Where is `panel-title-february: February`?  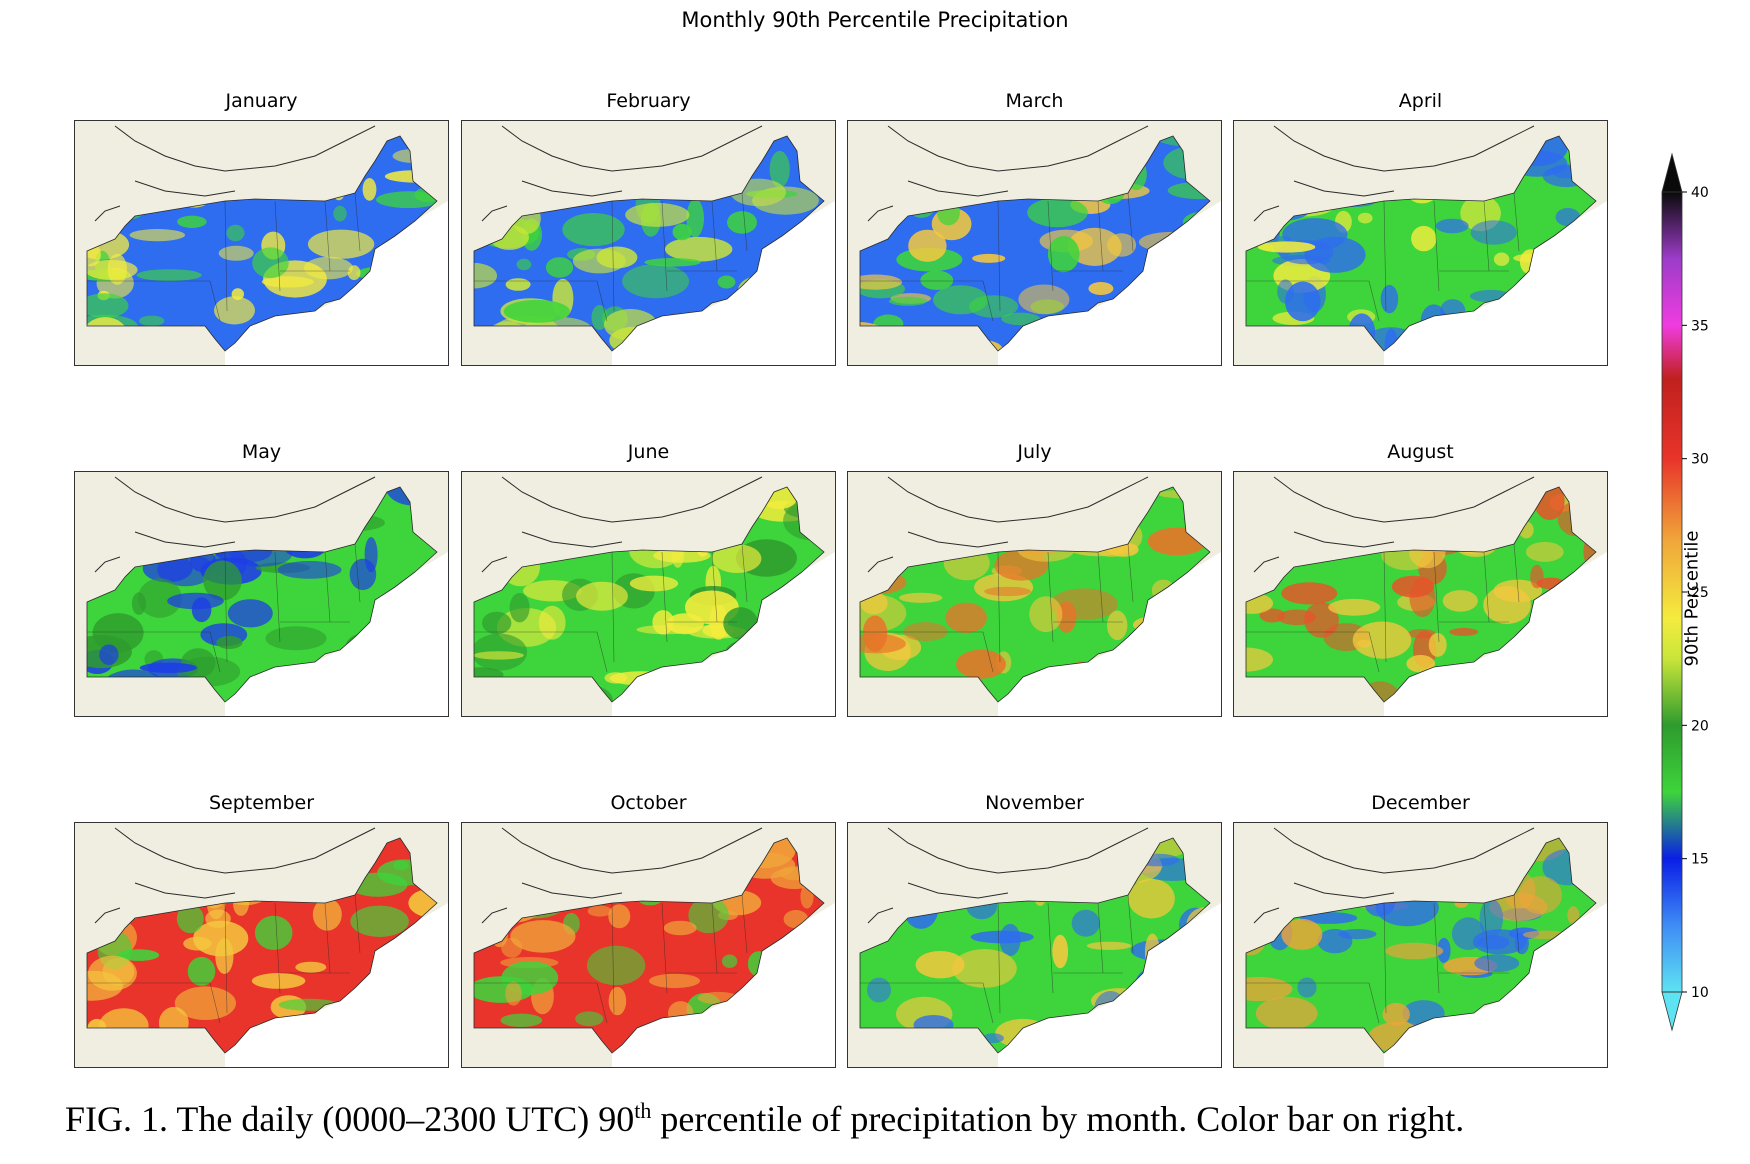 panel-title-february: February is located at coordinates (648, 101).